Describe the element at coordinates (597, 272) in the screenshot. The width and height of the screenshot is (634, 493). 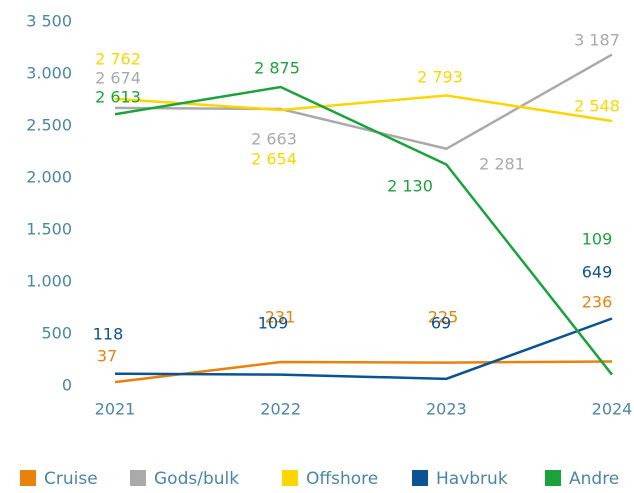
I see `data-label: 649` at that location.